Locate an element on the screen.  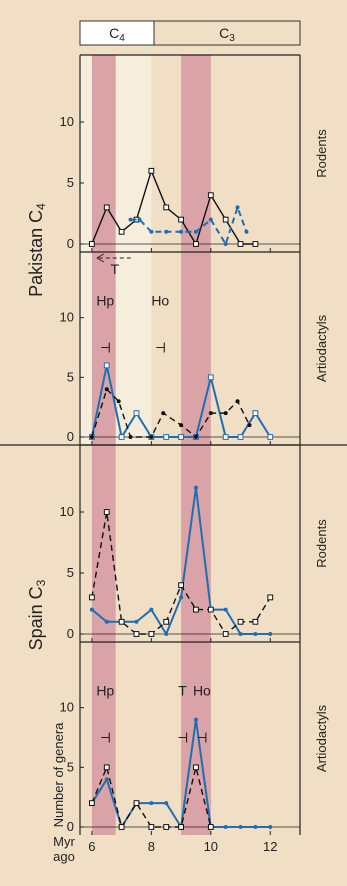
group-label-pakistan: Pakistan C4 is located at coordinates (37, 250).